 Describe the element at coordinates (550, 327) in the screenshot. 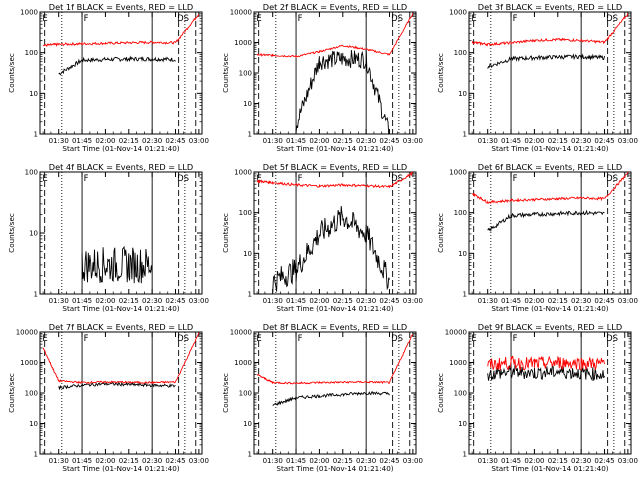

I see `panel-title: Det 9f BLACK = Events, RED = LLD` at that location.